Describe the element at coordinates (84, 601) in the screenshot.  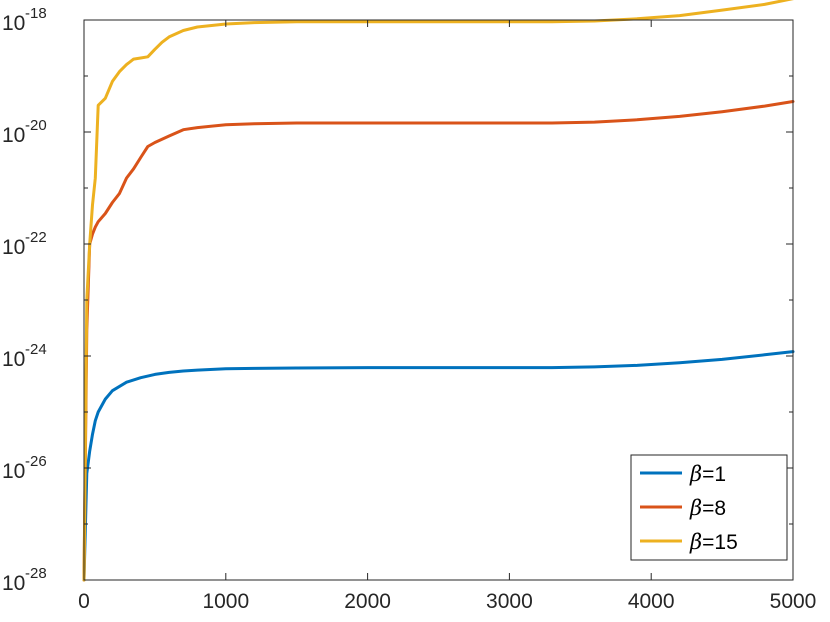
I see `x-tick-label: 0` at that location.